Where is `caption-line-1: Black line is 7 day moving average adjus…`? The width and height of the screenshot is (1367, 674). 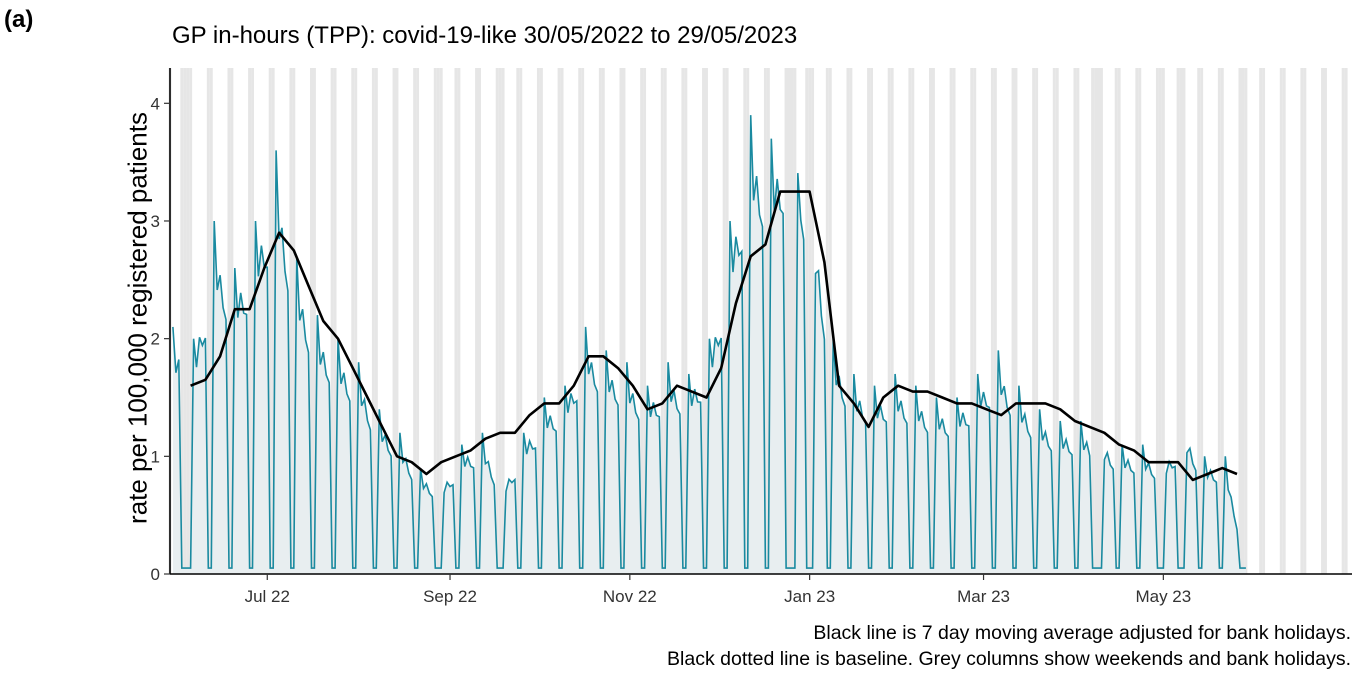
caption-line-1: Black line is 7 day moving average adjus… is located at coordinates (1082, 633).